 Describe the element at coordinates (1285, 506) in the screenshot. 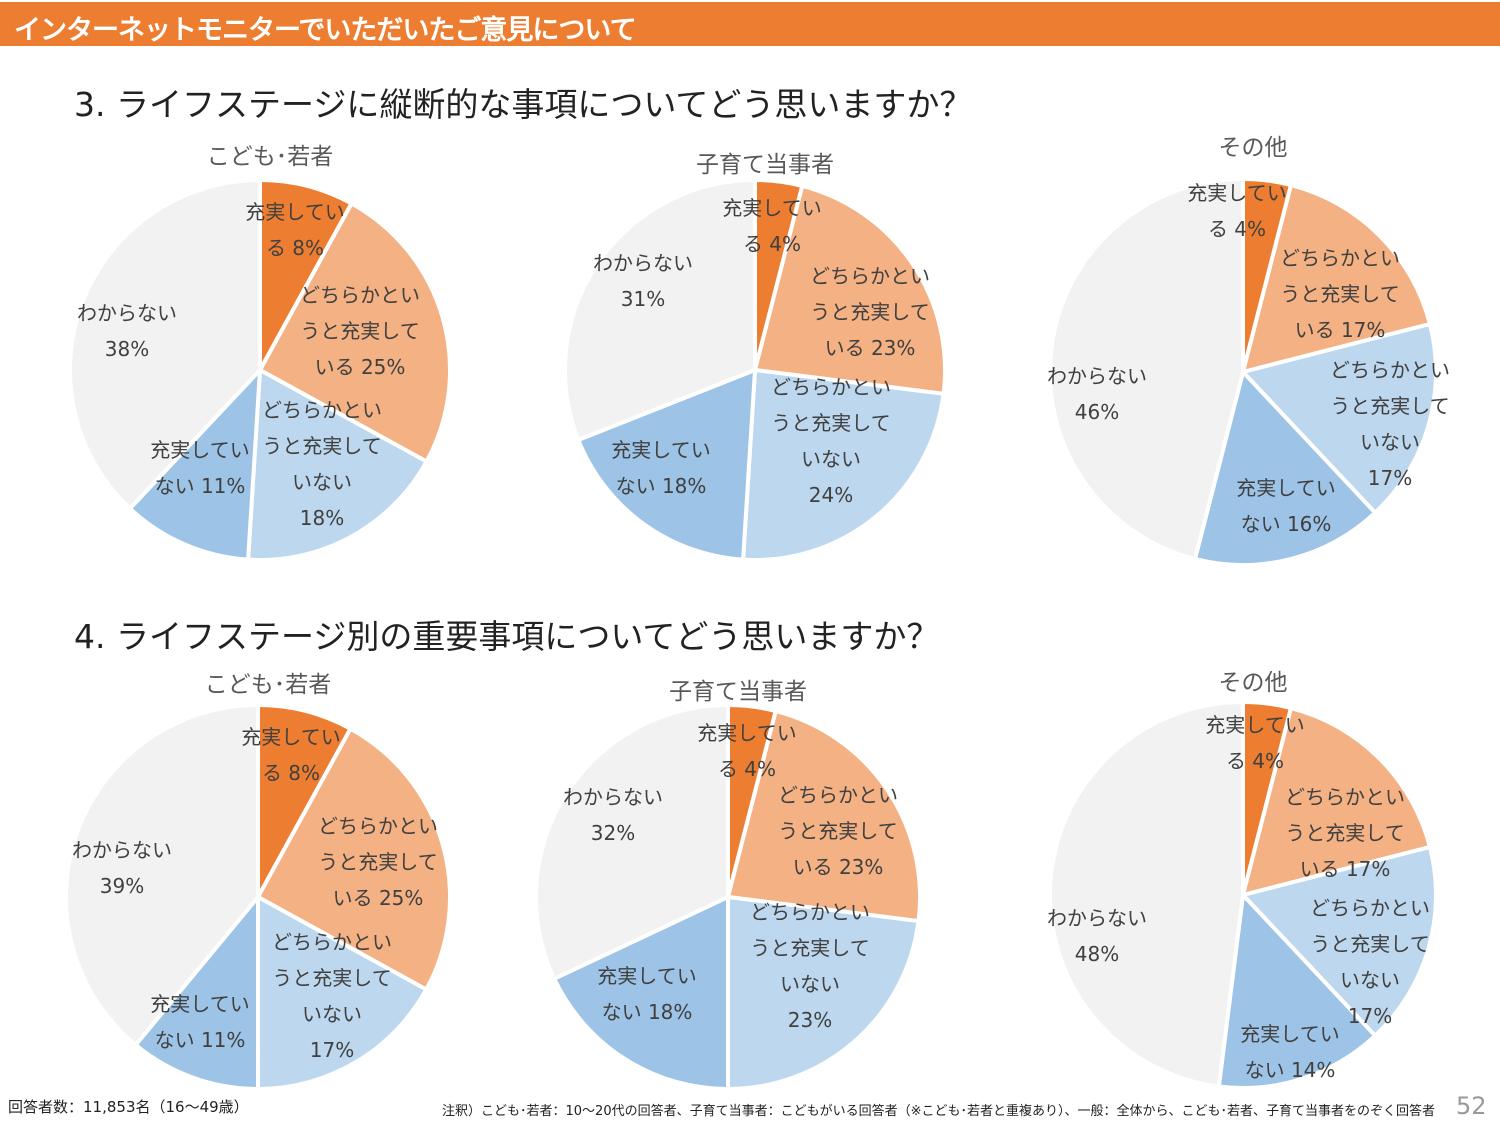

I see `data-label-not-fulfilled: 充実していない 16%` at that location.